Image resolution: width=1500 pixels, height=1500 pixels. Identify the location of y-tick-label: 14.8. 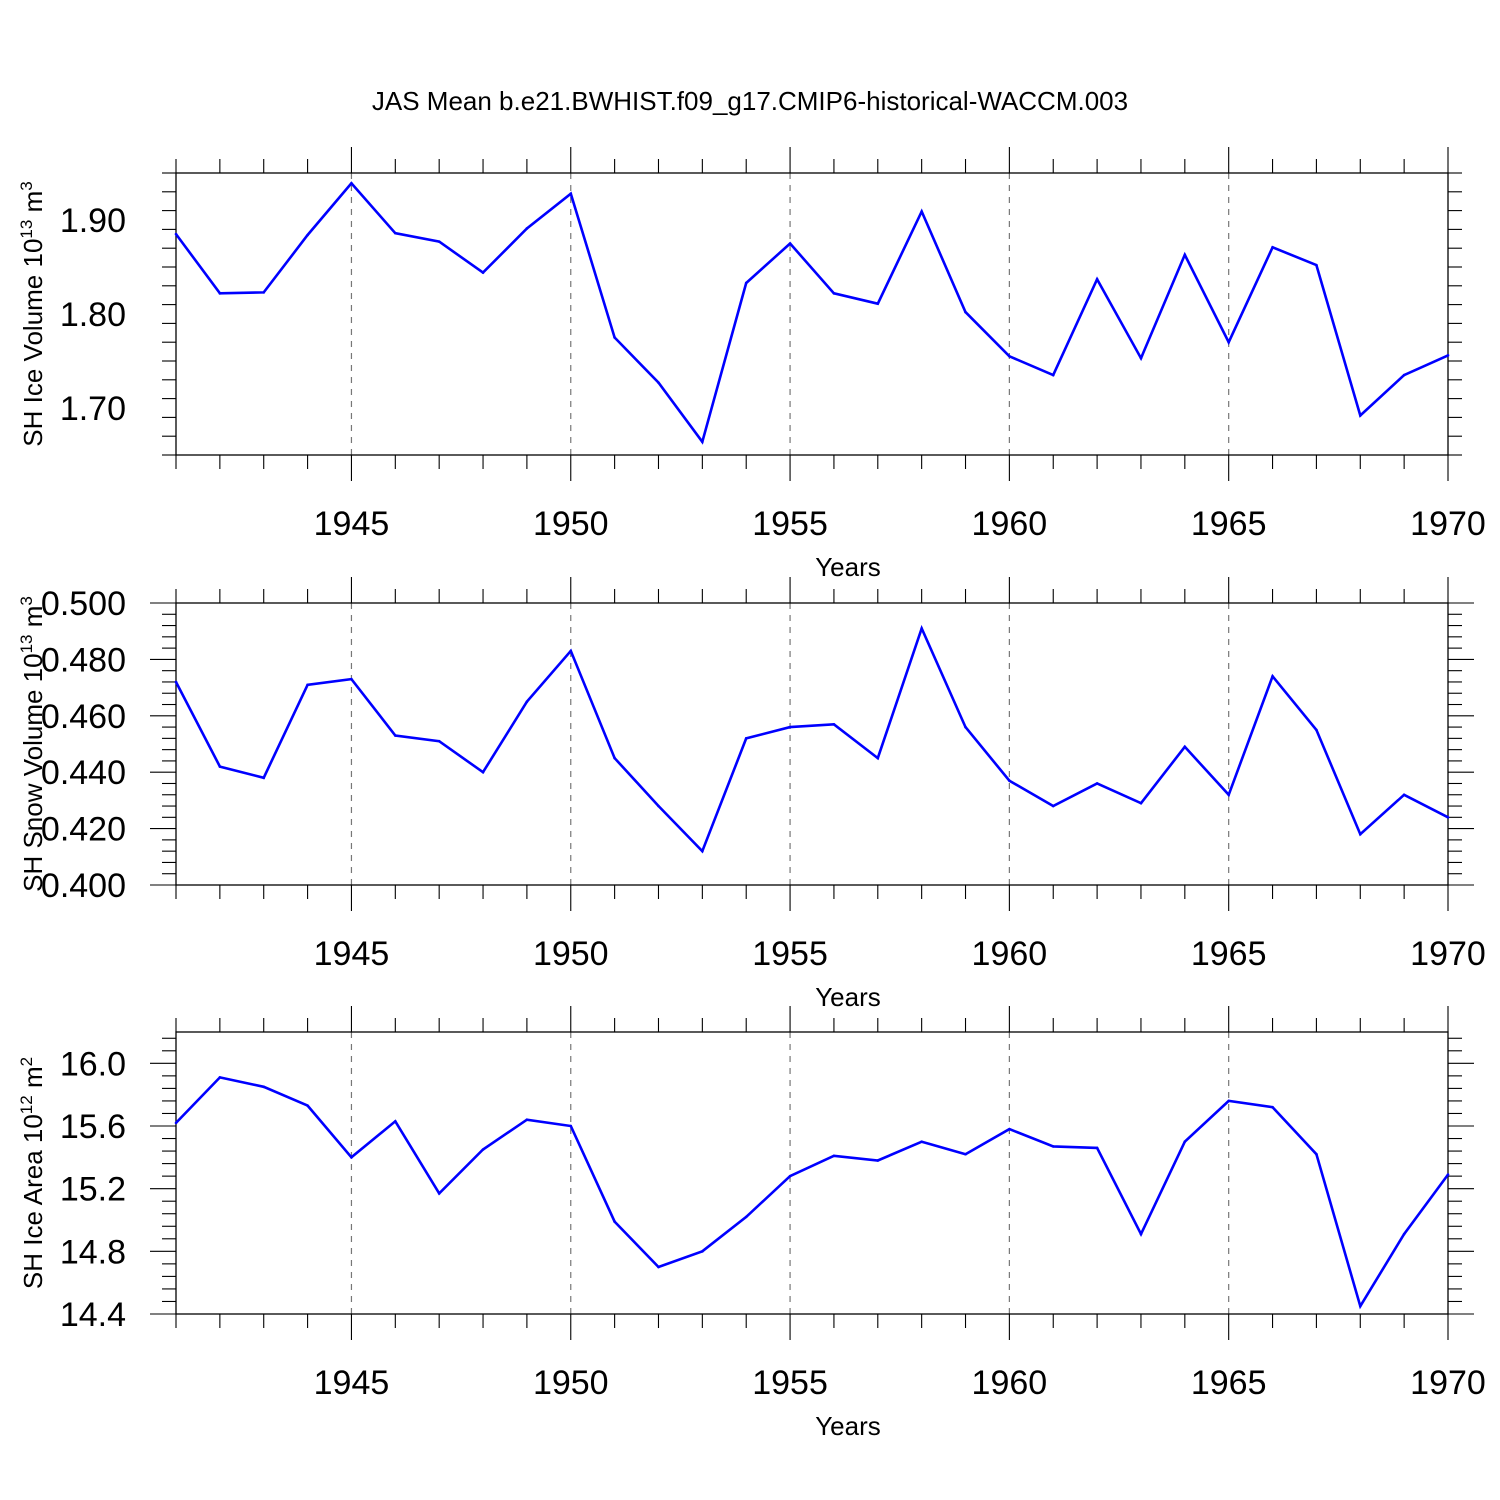
(93, 1252).